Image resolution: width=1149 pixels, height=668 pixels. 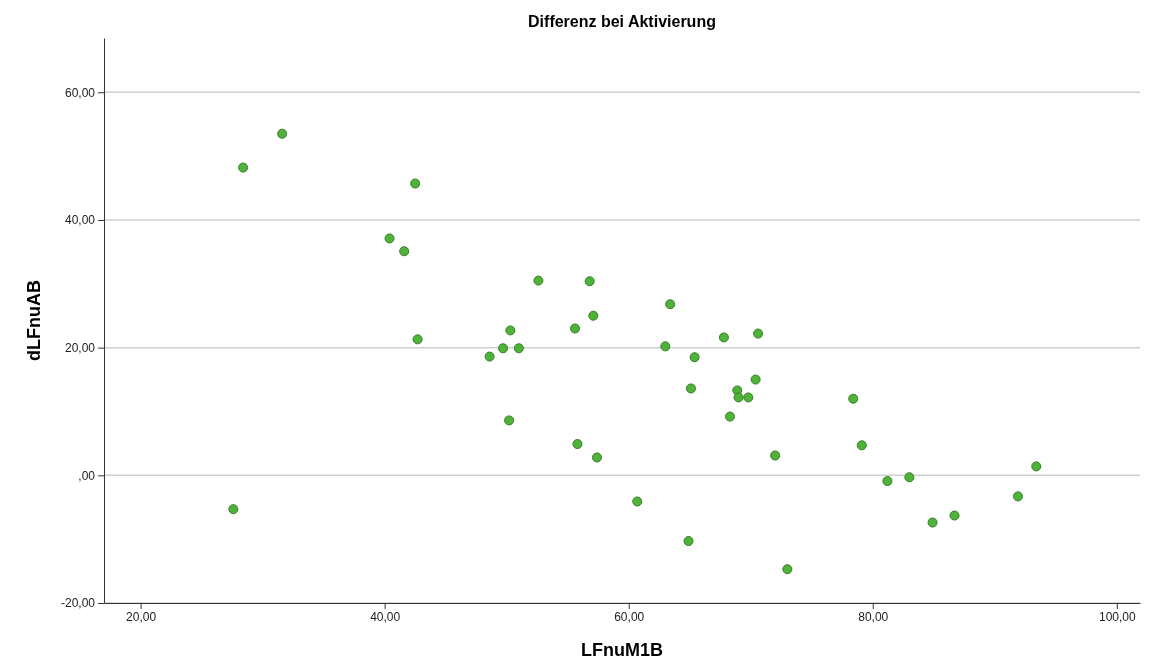 What do you see at coordinates (629, 616) in the screenshot?
I see `x-tick-label: 60,00` at bounding box center [629, 616].